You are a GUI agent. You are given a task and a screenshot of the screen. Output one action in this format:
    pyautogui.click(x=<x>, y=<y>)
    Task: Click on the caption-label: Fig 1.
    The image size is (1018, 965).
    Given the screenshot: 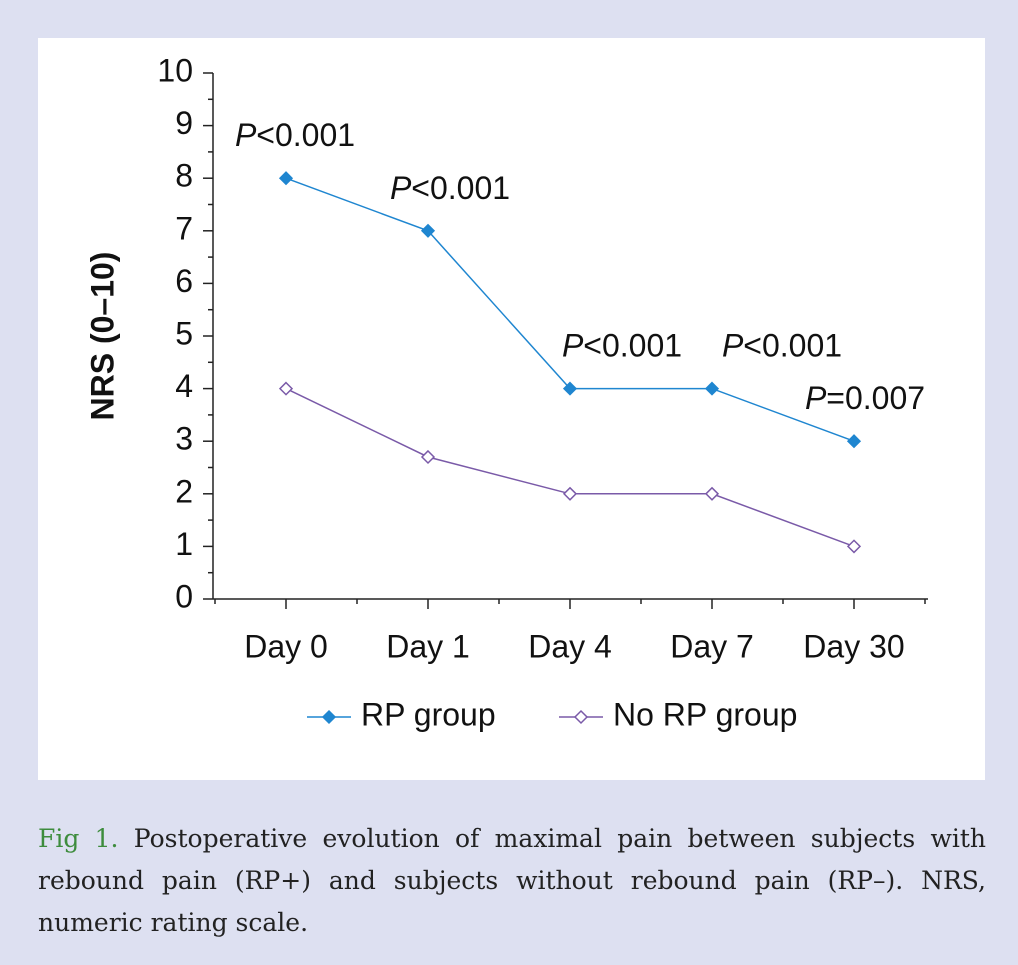 What is the action you would take?
    pyautogui.click(x=78, y=838)
    